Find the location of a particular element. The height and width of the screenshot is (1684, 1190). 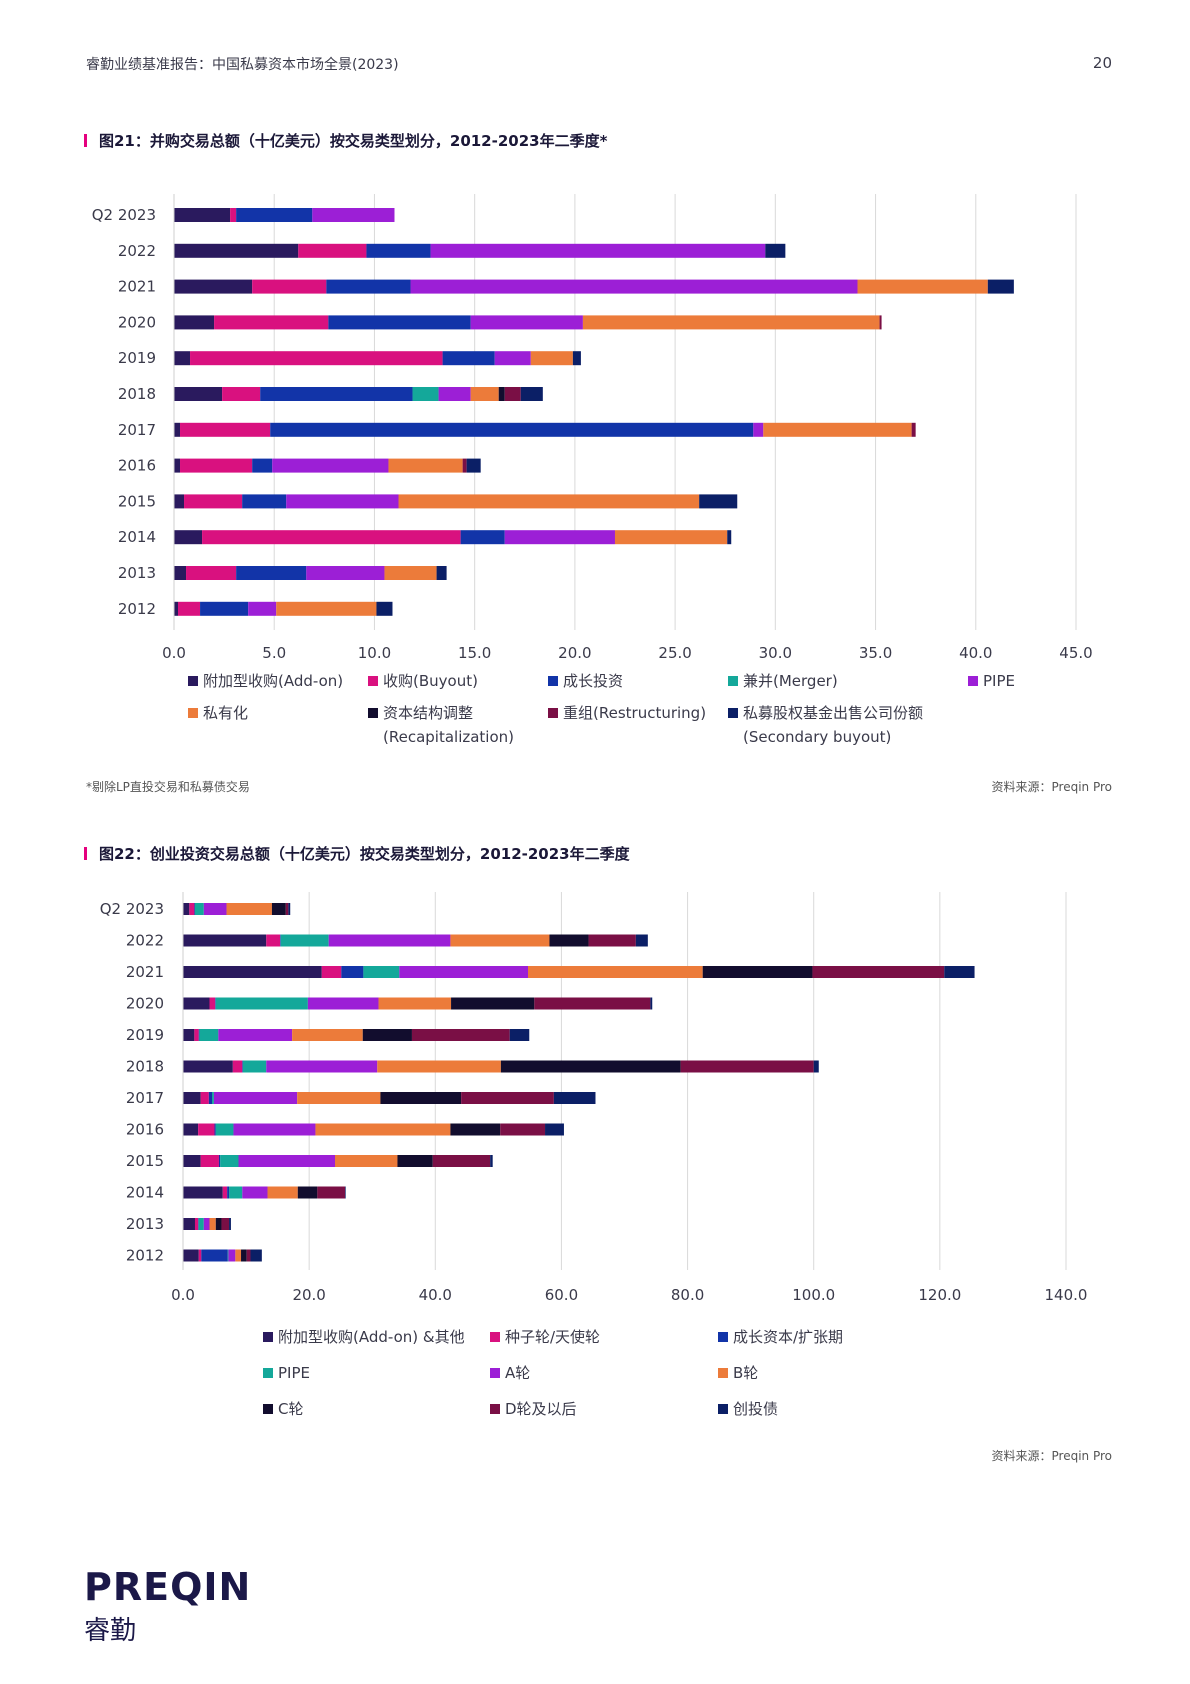

legend-label: C轮 is located at coordinates (290, 1409).